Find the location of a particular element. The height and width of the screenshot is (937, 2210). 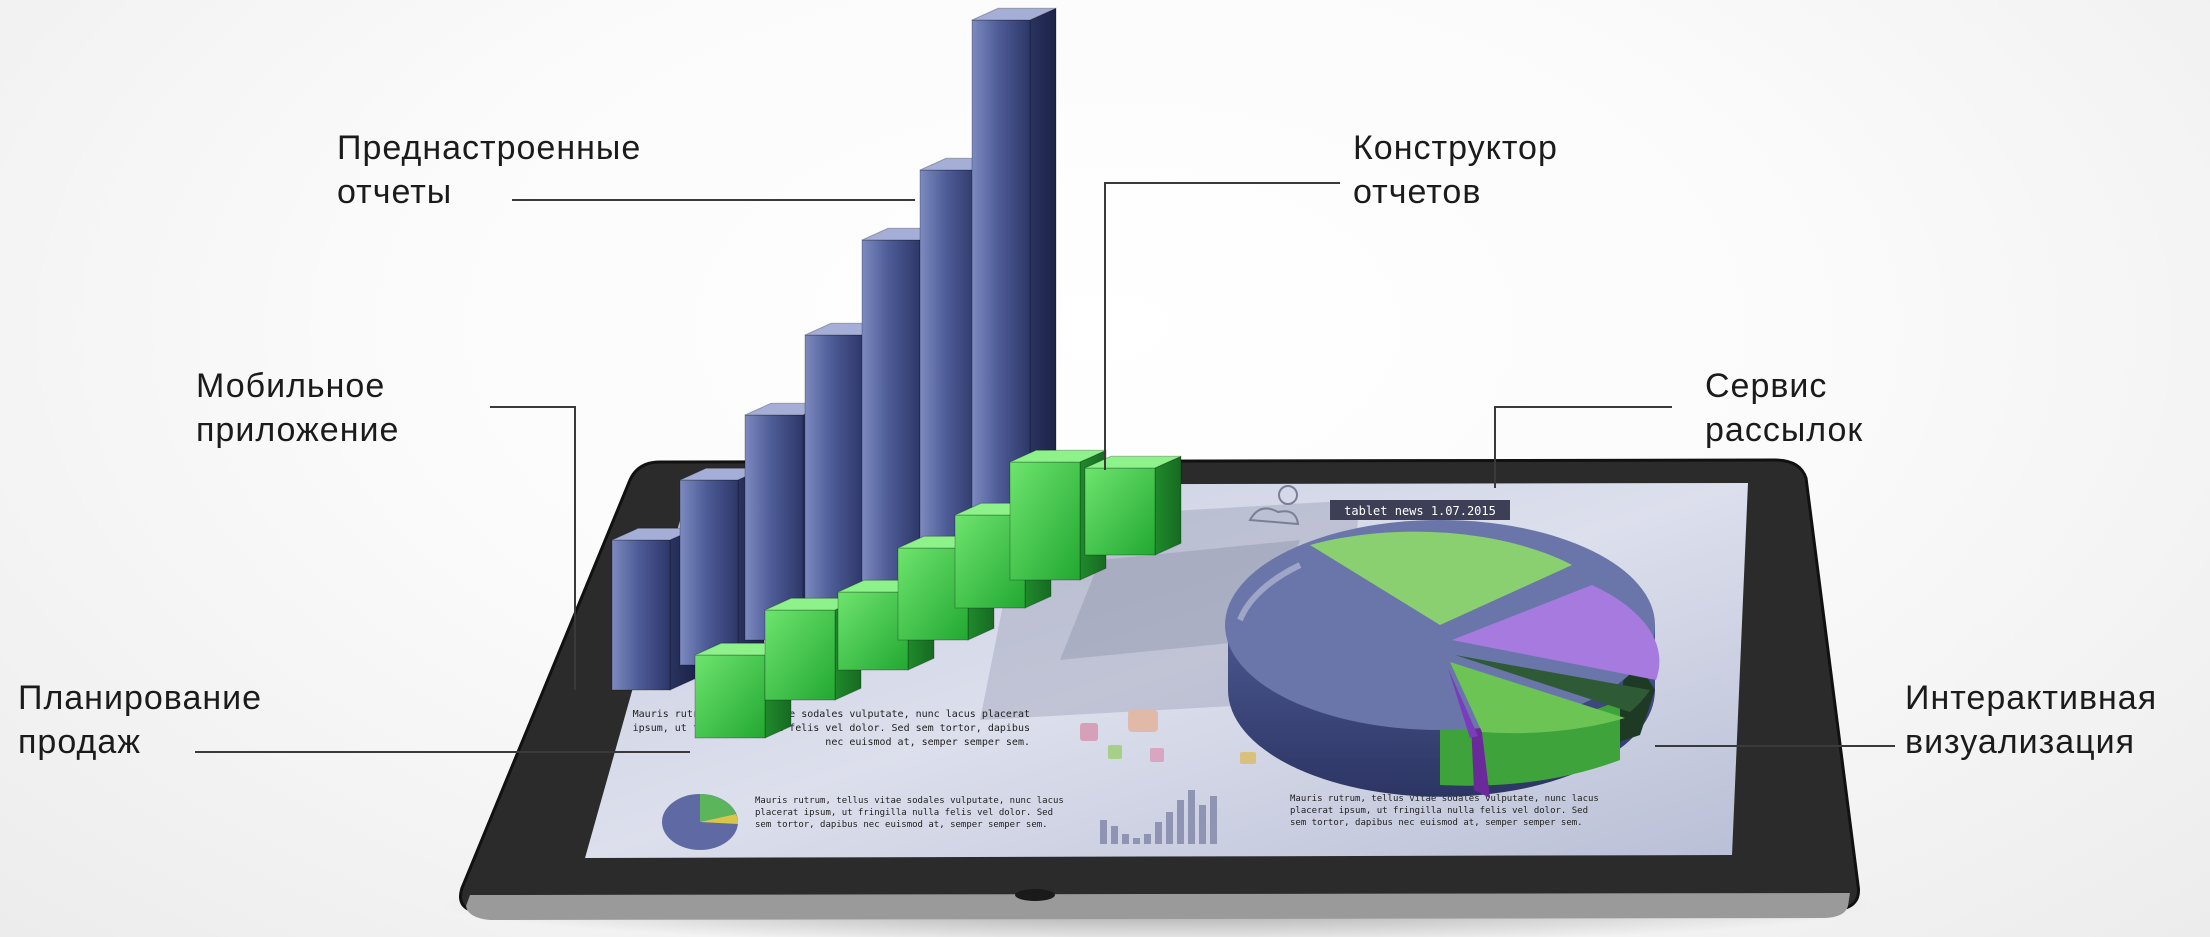

callout-prebuilt-reports-line1: Преднастроенные is located at coordinates (489, 148).